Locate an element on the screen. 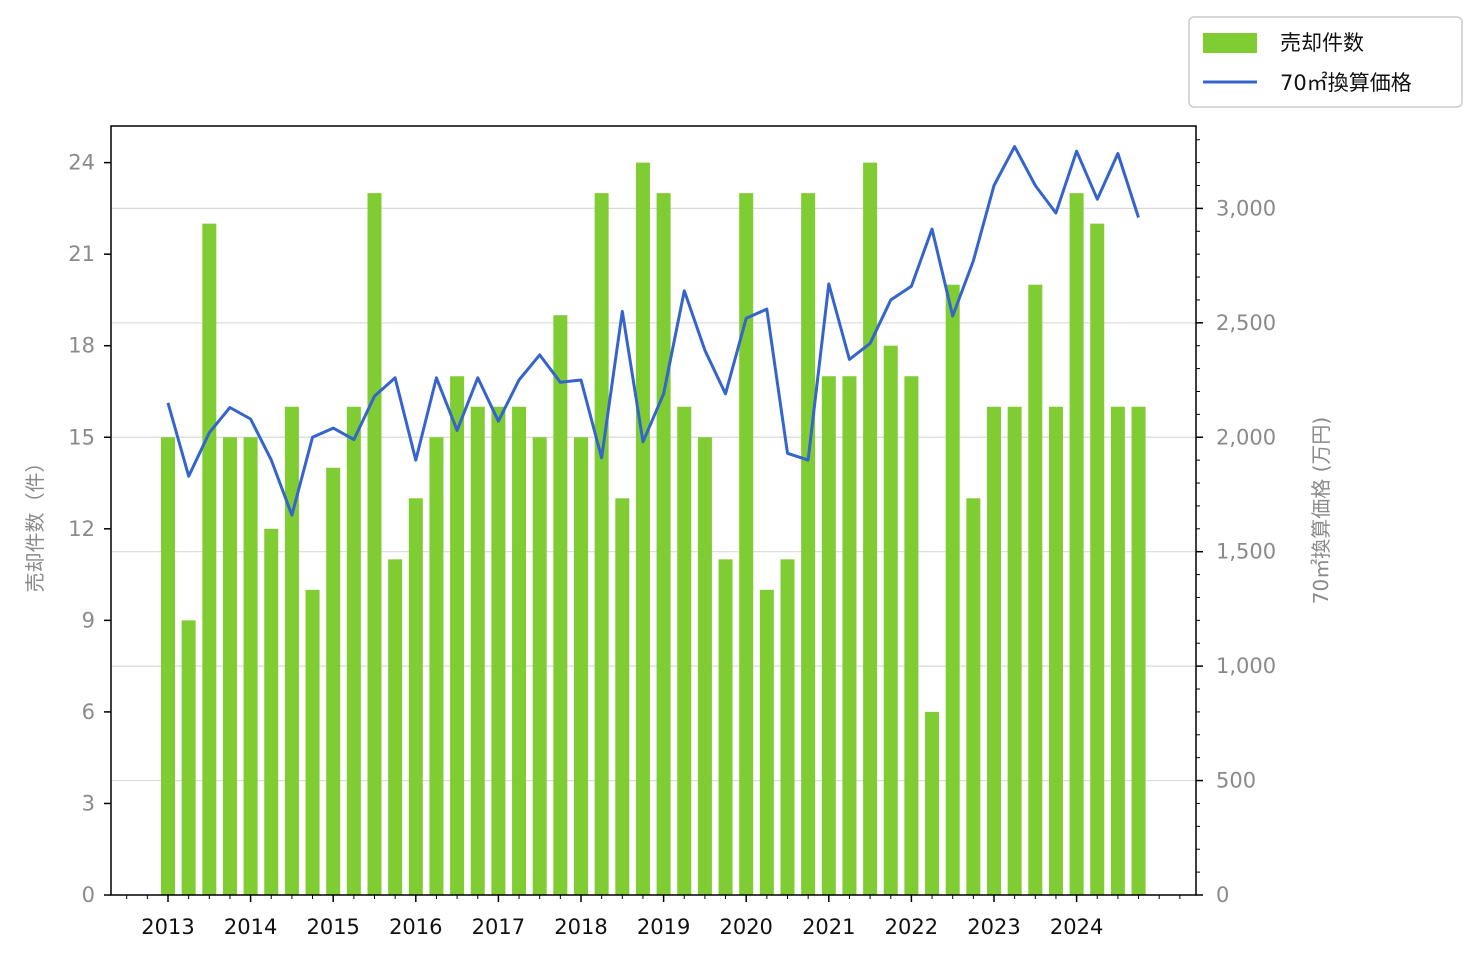 Image resolution: width=1482 pixels, height=961 pixels. left-tick-label: 9 is located at coordinates (88, 620).